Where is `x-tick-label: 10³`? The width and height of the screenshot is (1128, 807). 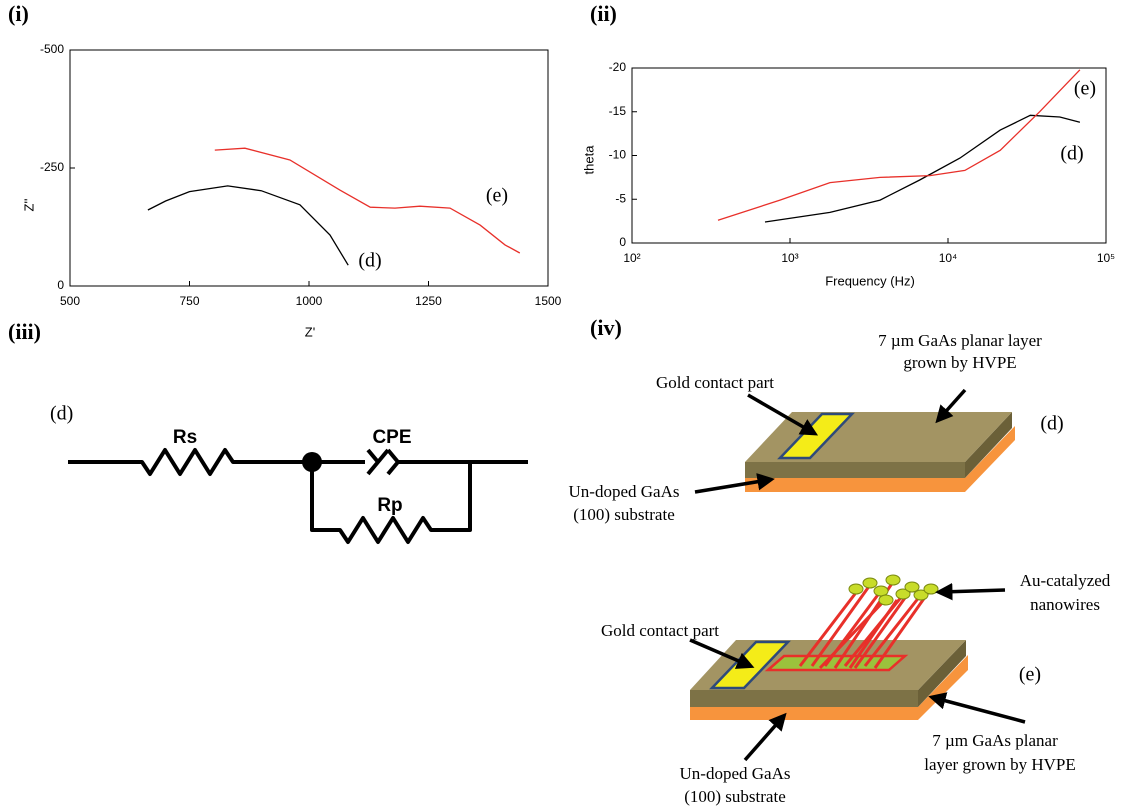
x-tick-label: 10³ is located at coordinates (789, 258).